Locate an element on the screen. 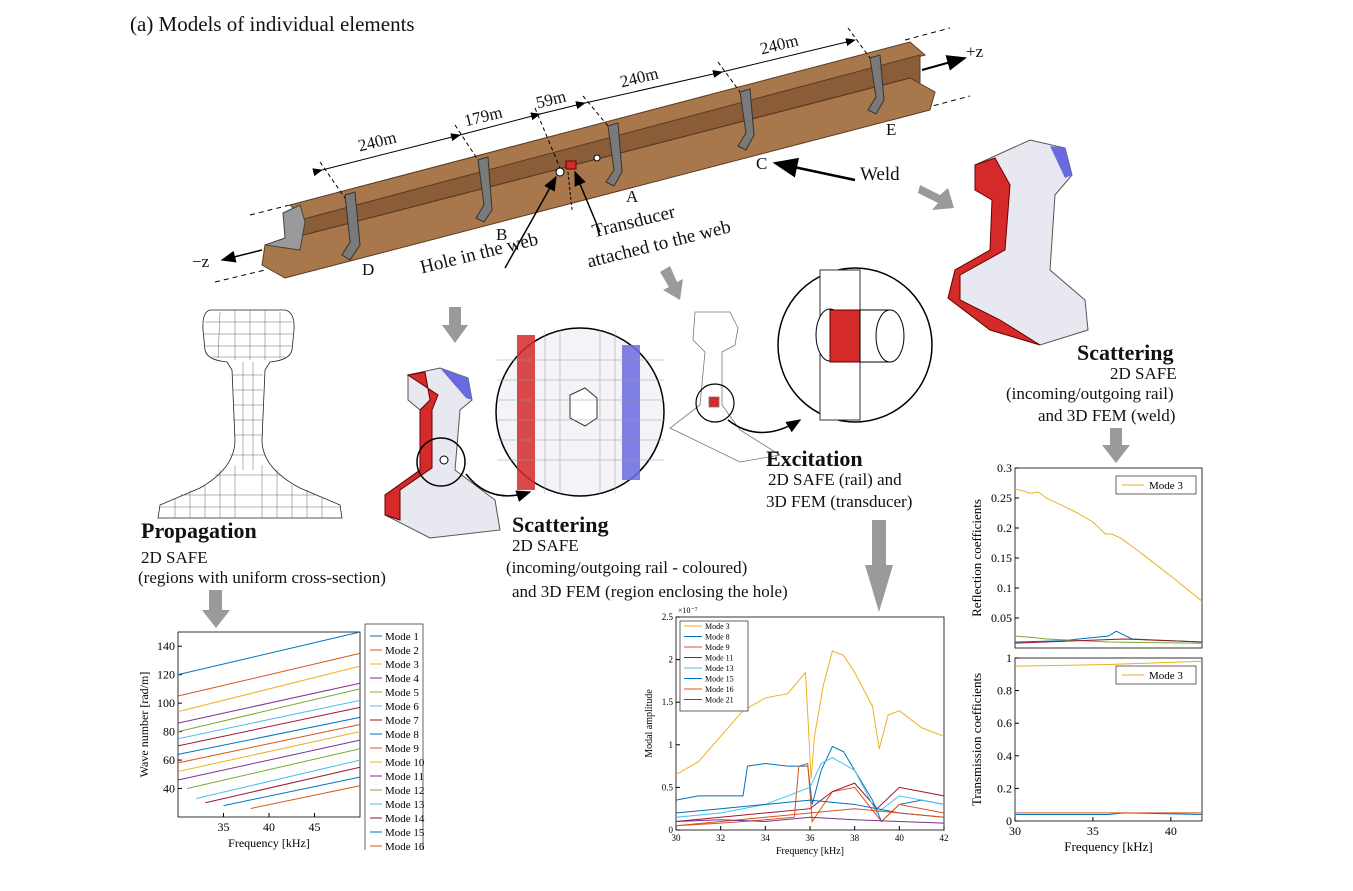 The height and width of the screenshot is (891, 1353). scattering-hole-line3: and 3D FEM (region enclosing the hole) is located at coordinates (650, 591).